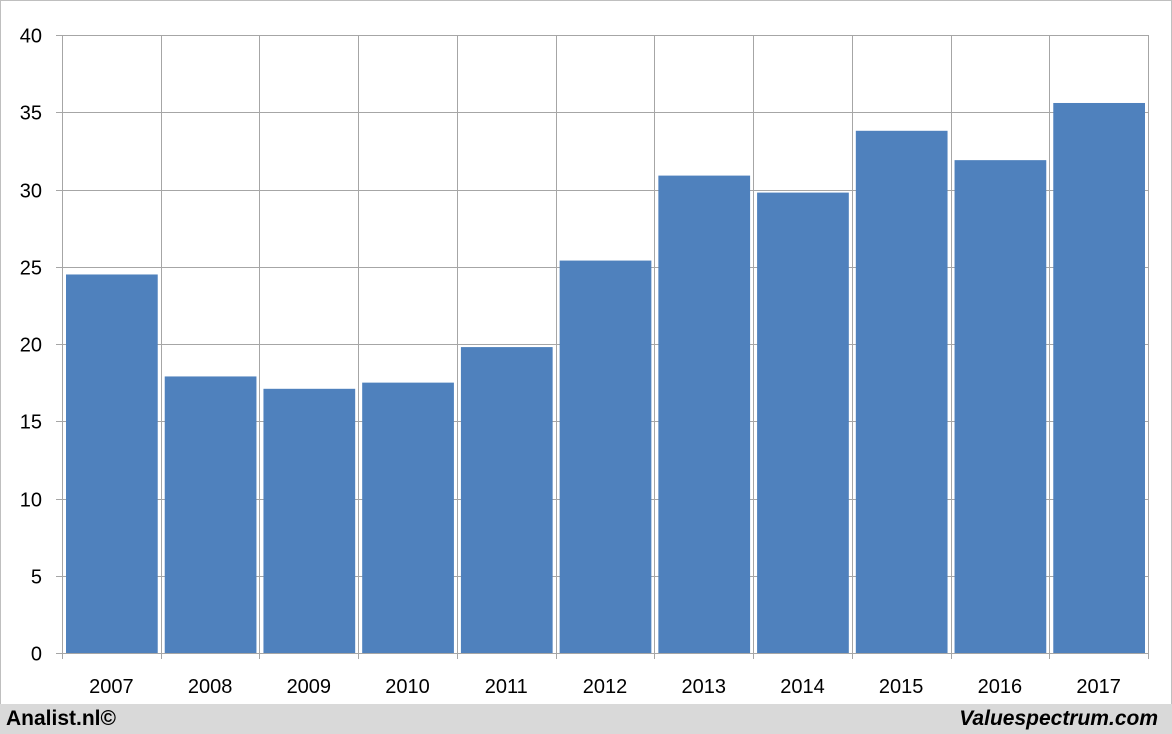 The height and width of the screenshot is (734, 1172). What do you see at coordinates (506, 687) in the screenshot?
I see `x-tick-label: 2011` at bounding box center [506, 687].